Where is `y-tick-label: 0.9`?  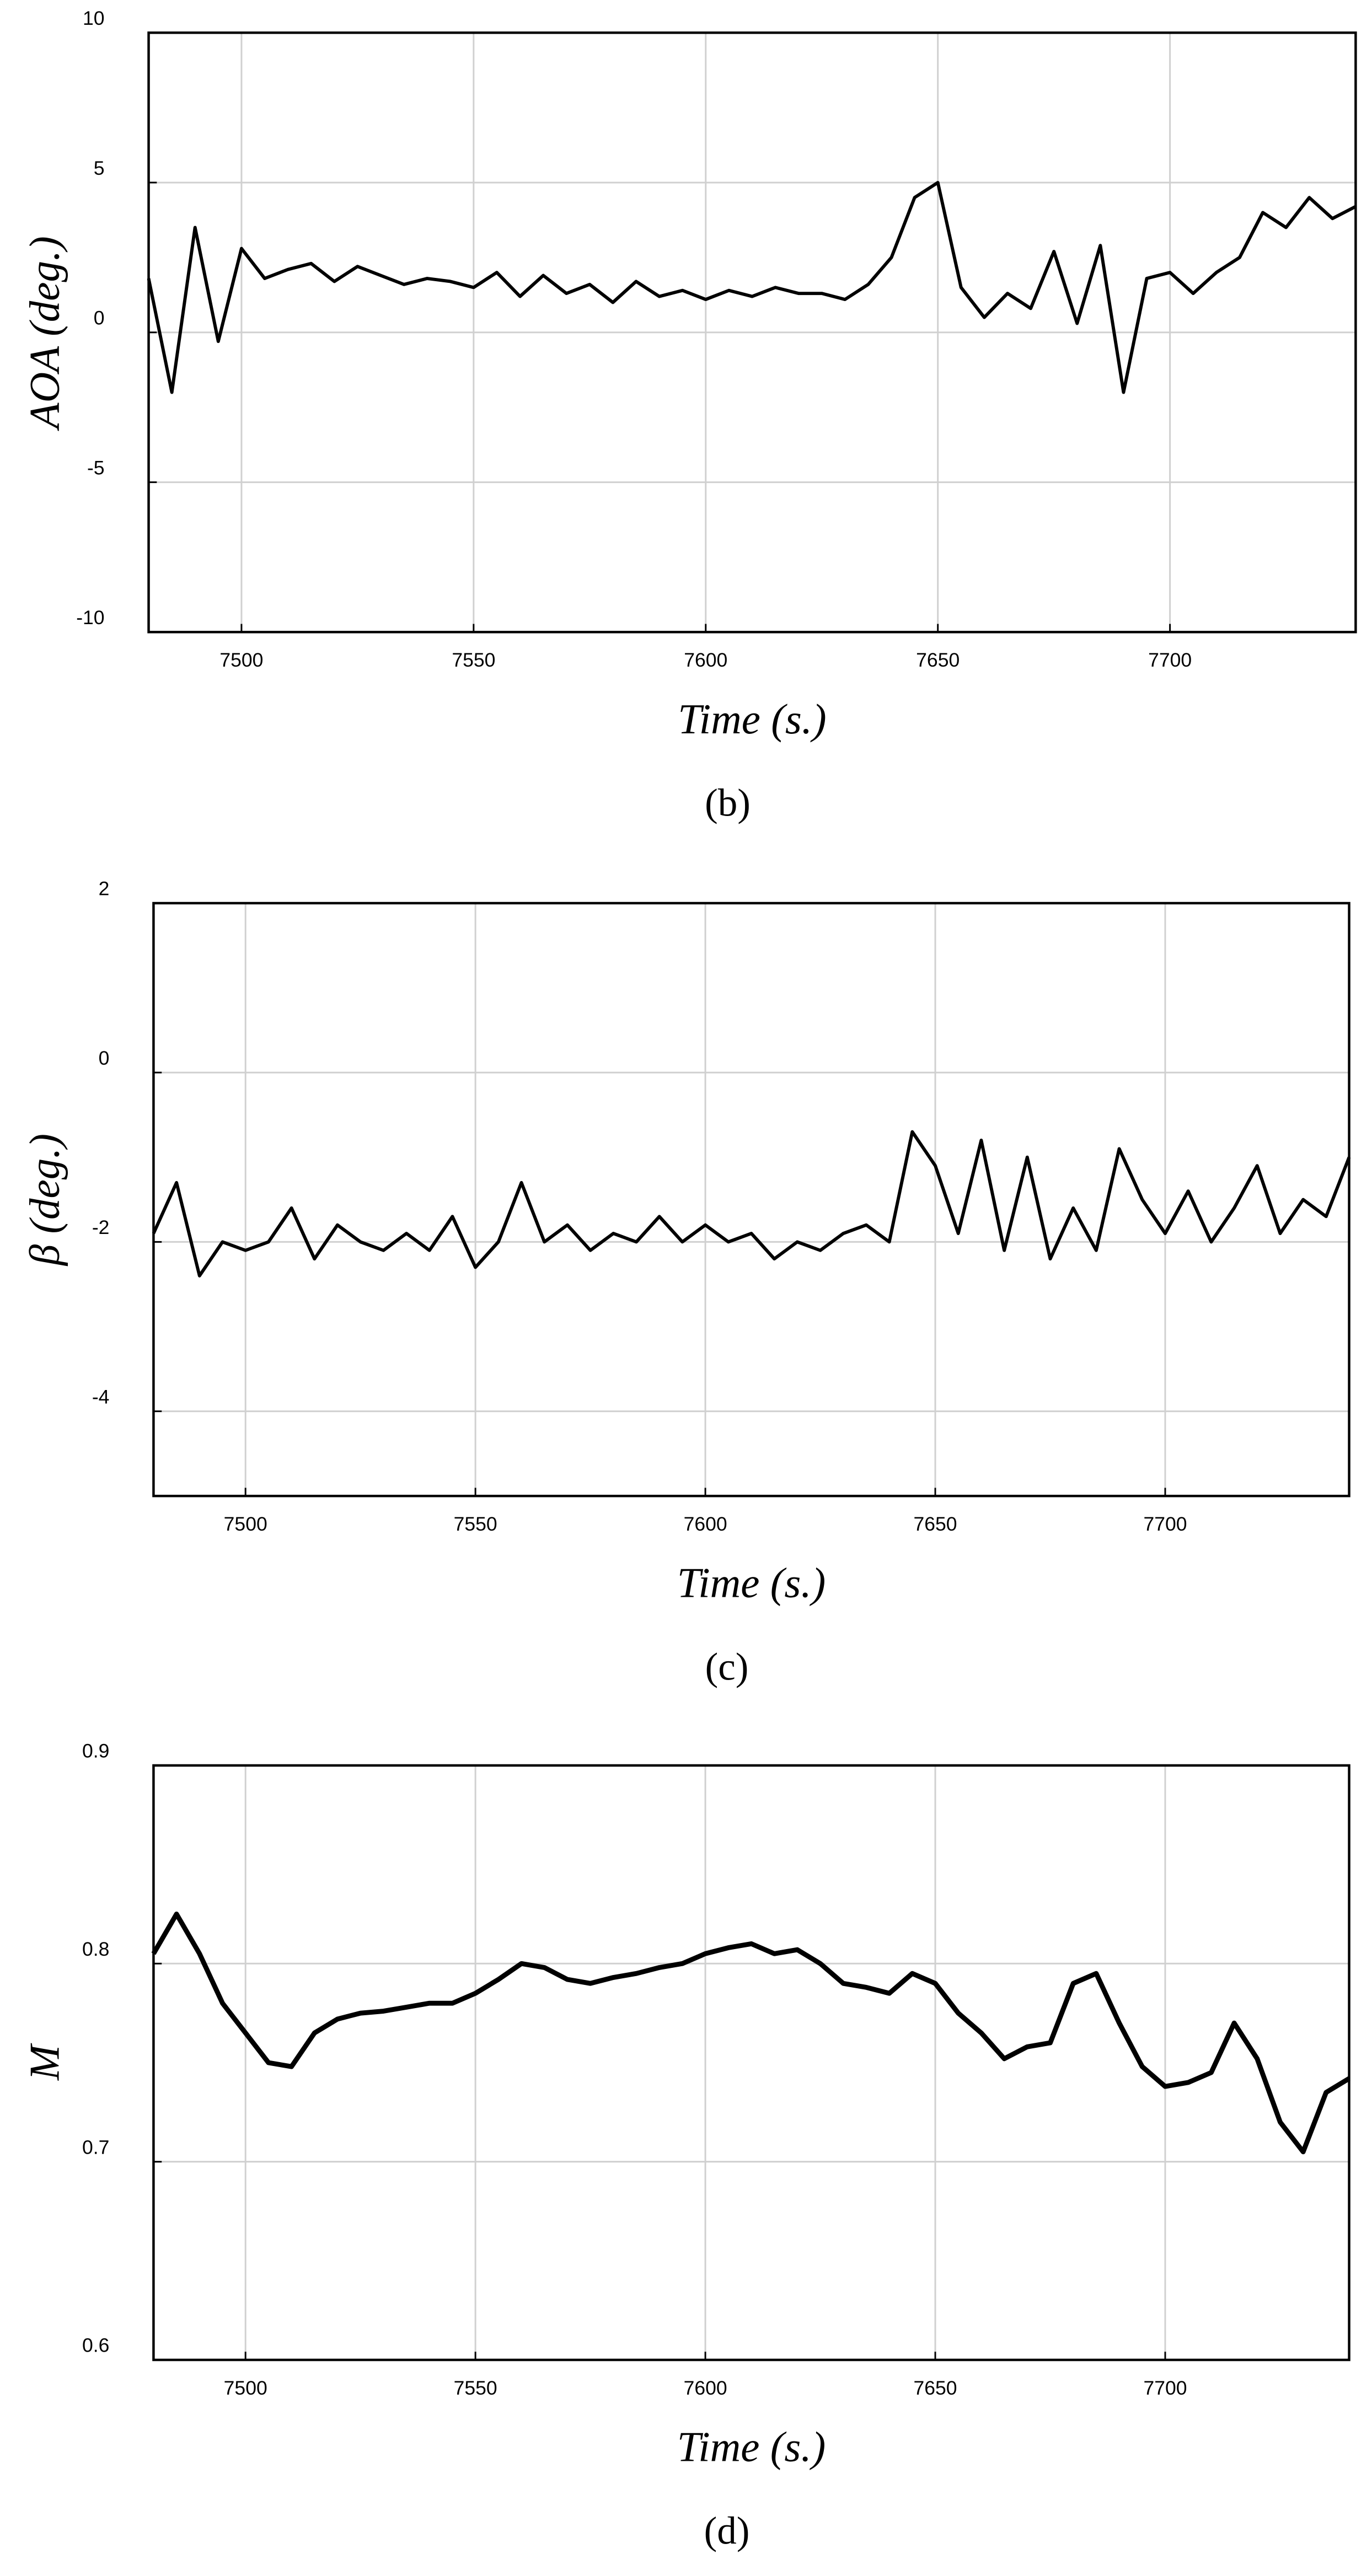 y-tick-label: 0.9 is located at coordinates (95, 1751).